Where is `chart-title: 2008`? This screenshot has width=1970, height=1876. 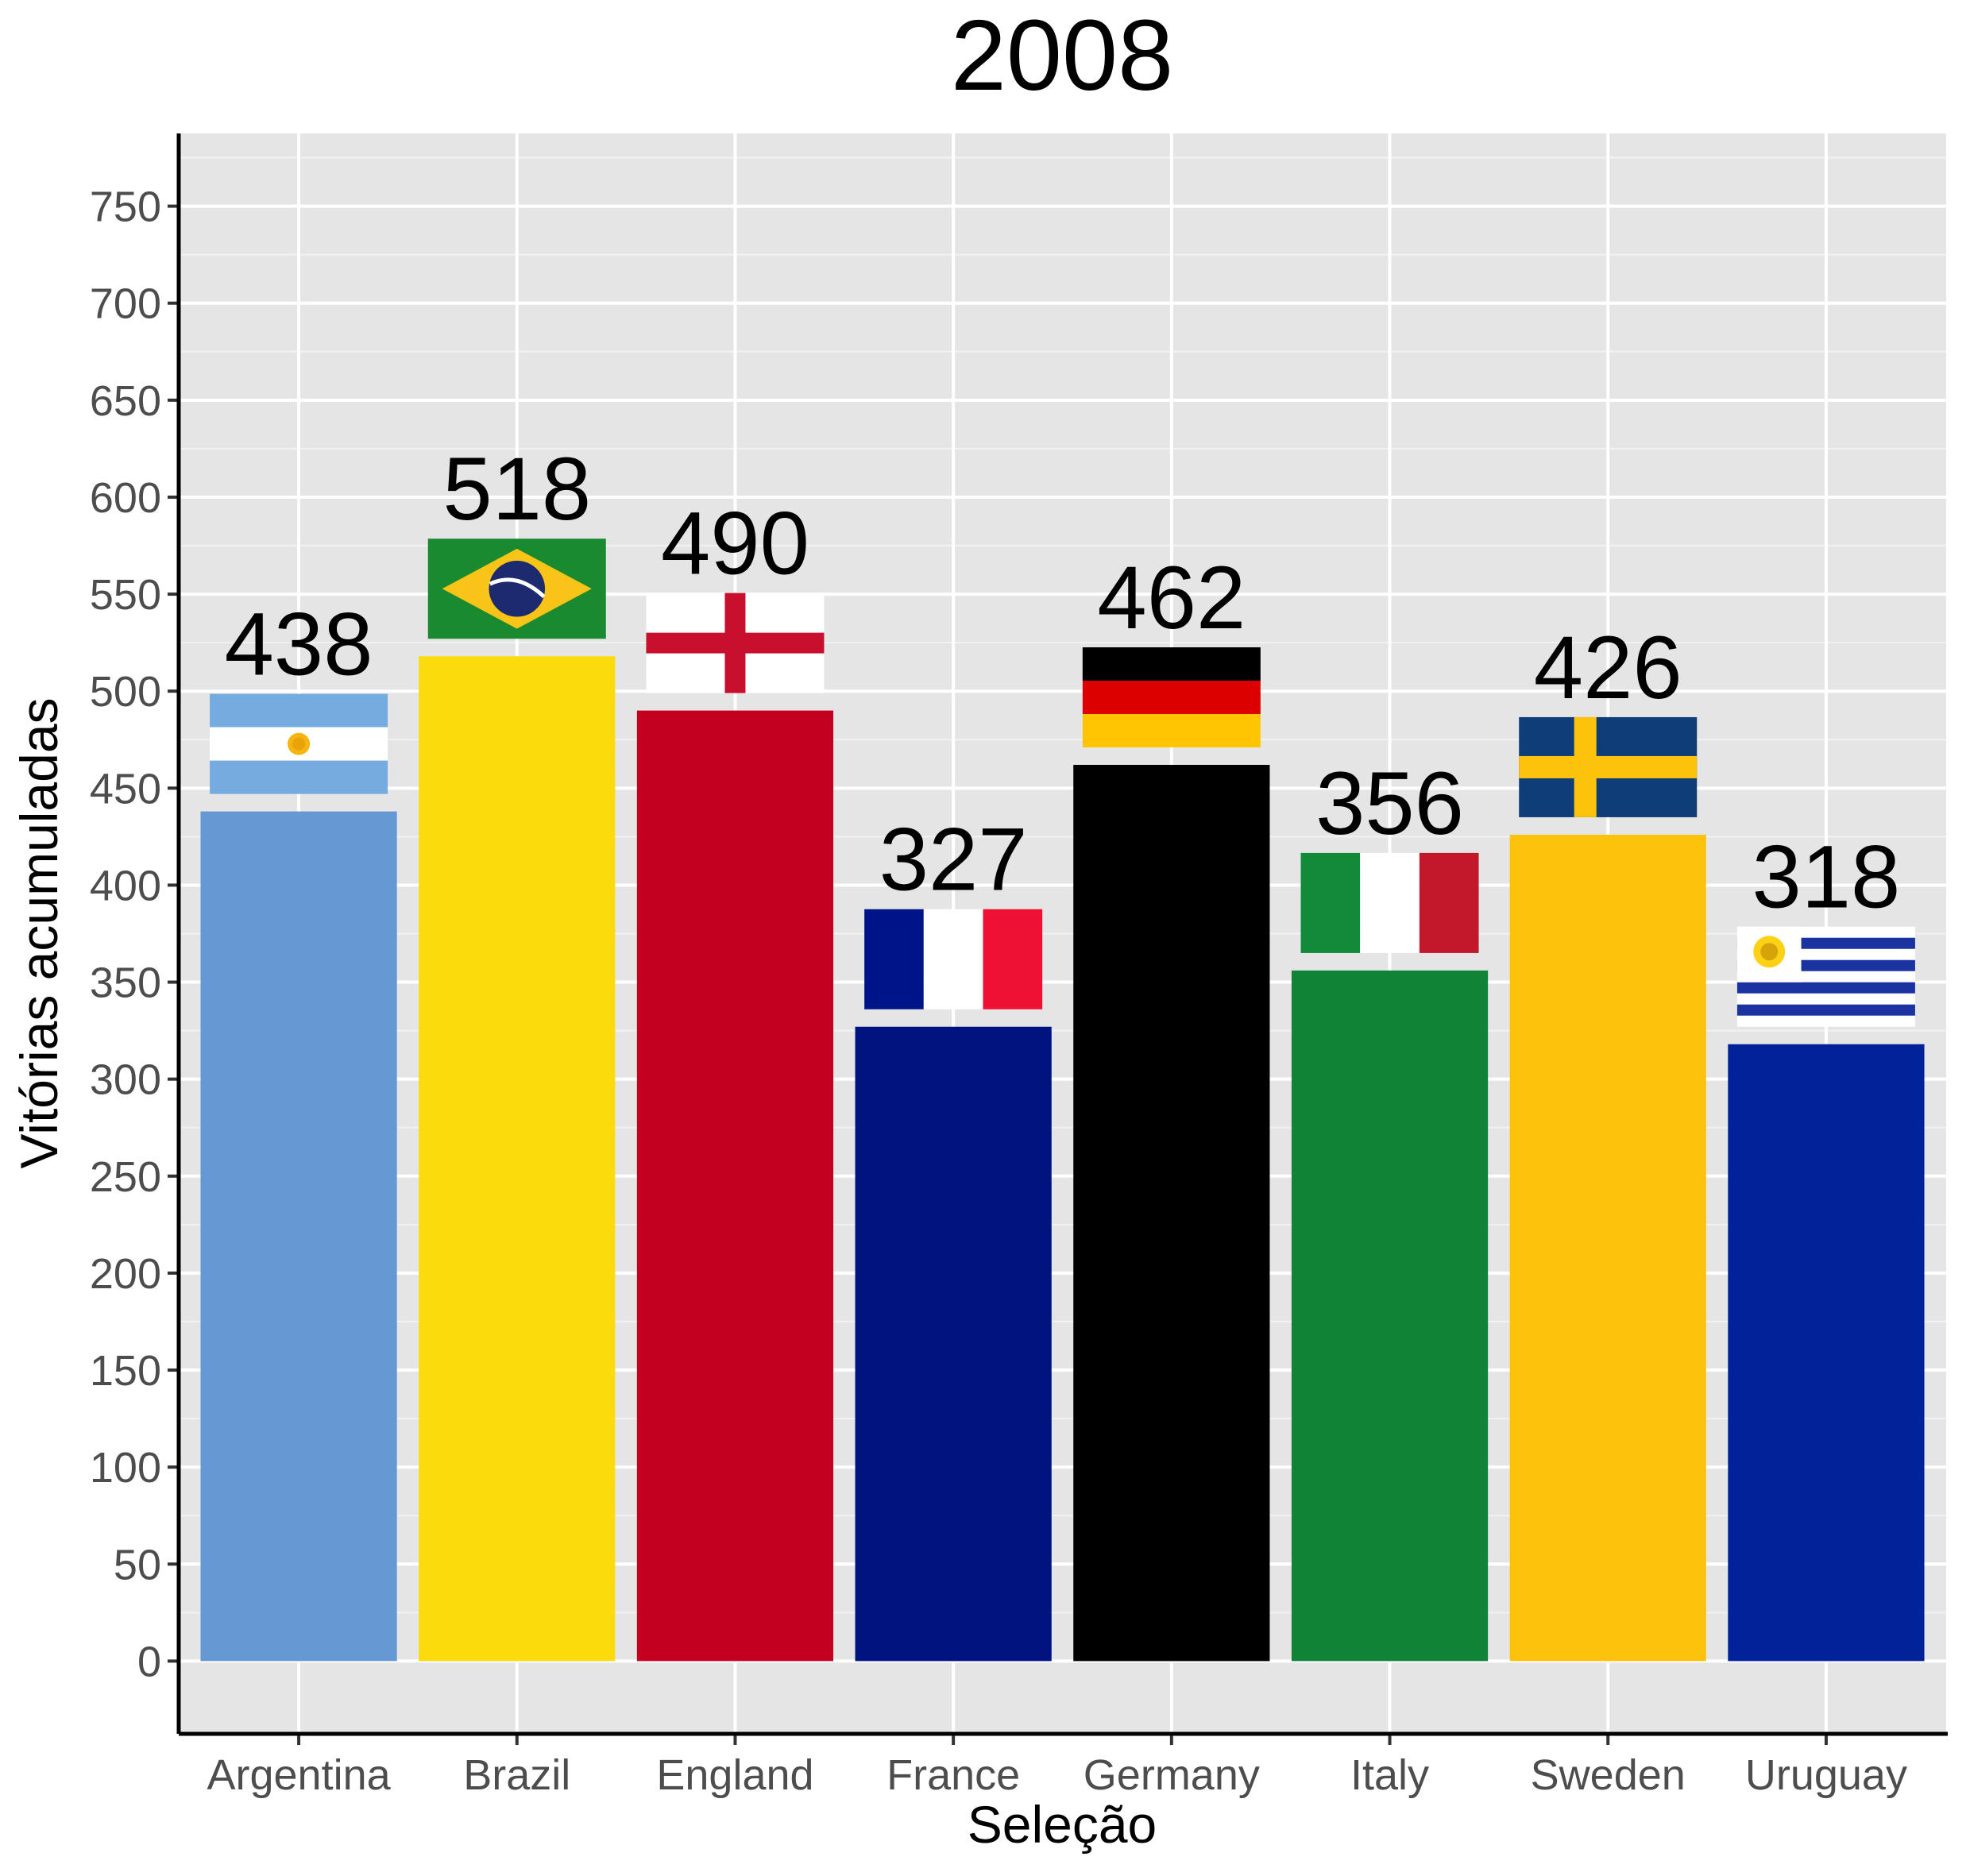
chart-title: 2008 is located at coordinates (1062, 56).